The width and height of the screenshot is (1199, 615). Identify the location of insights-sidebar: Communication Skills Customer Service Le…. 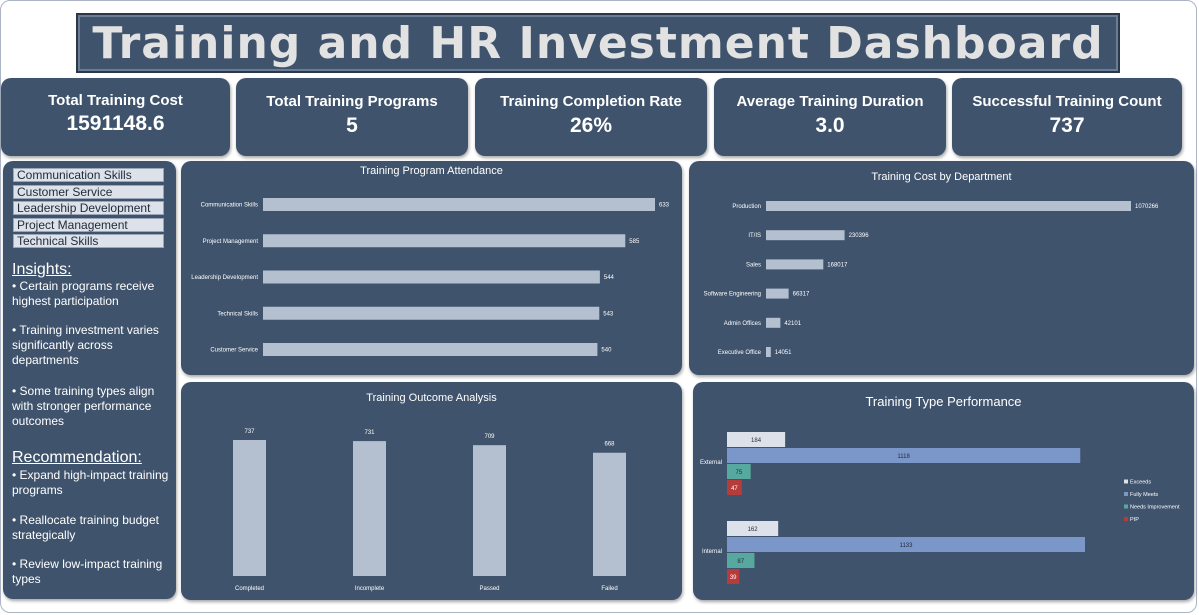
(89, 380).